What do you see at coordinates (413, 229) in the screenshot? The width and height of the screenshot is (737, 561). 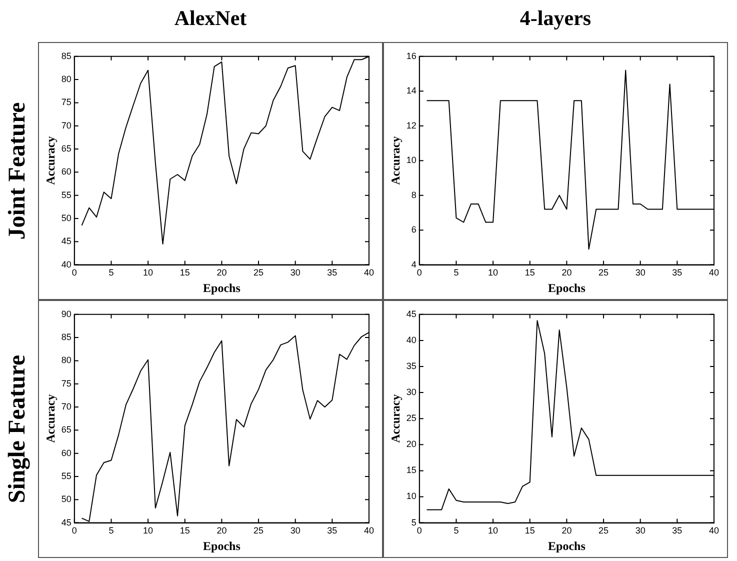 I see `y-tick-label: 6` at bounding box center [413, 229].